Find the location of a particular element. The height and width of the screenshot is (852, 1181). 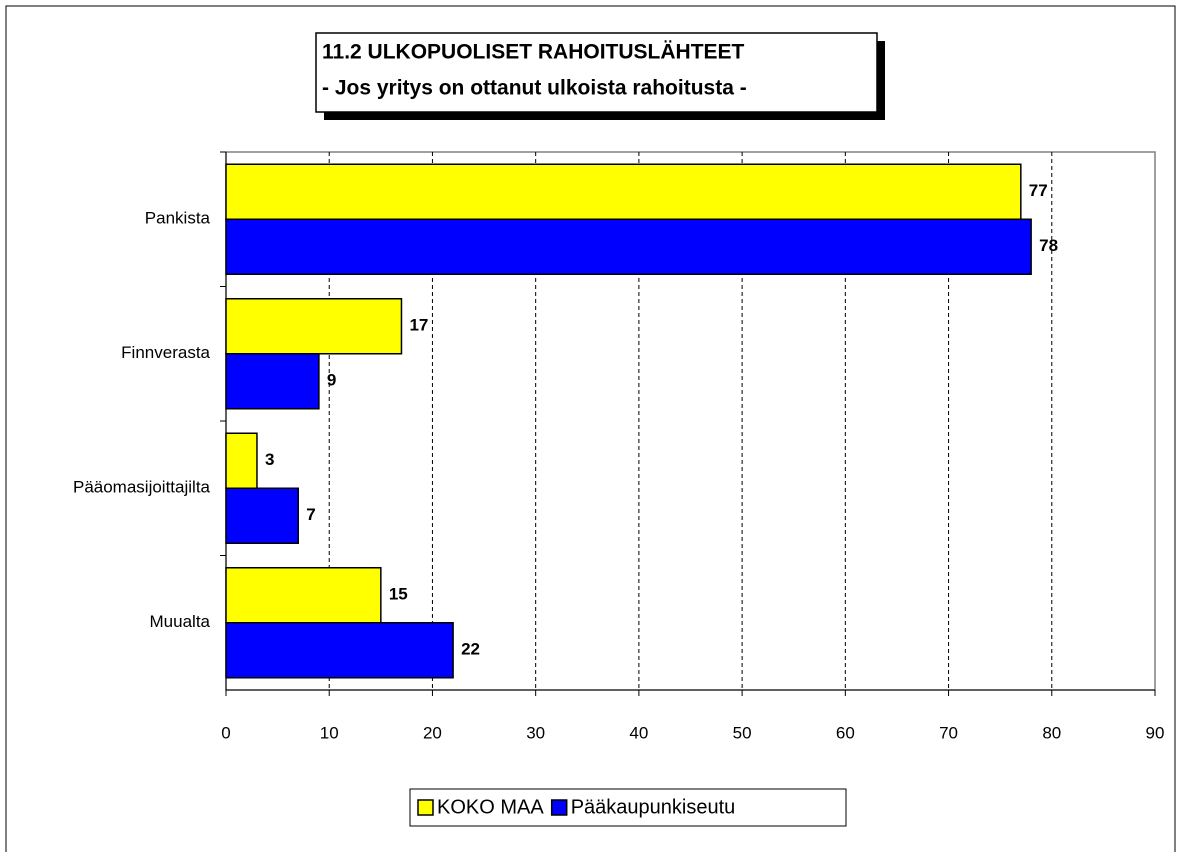

x-tick-label: 80 is located at coordinates (1051, 732).